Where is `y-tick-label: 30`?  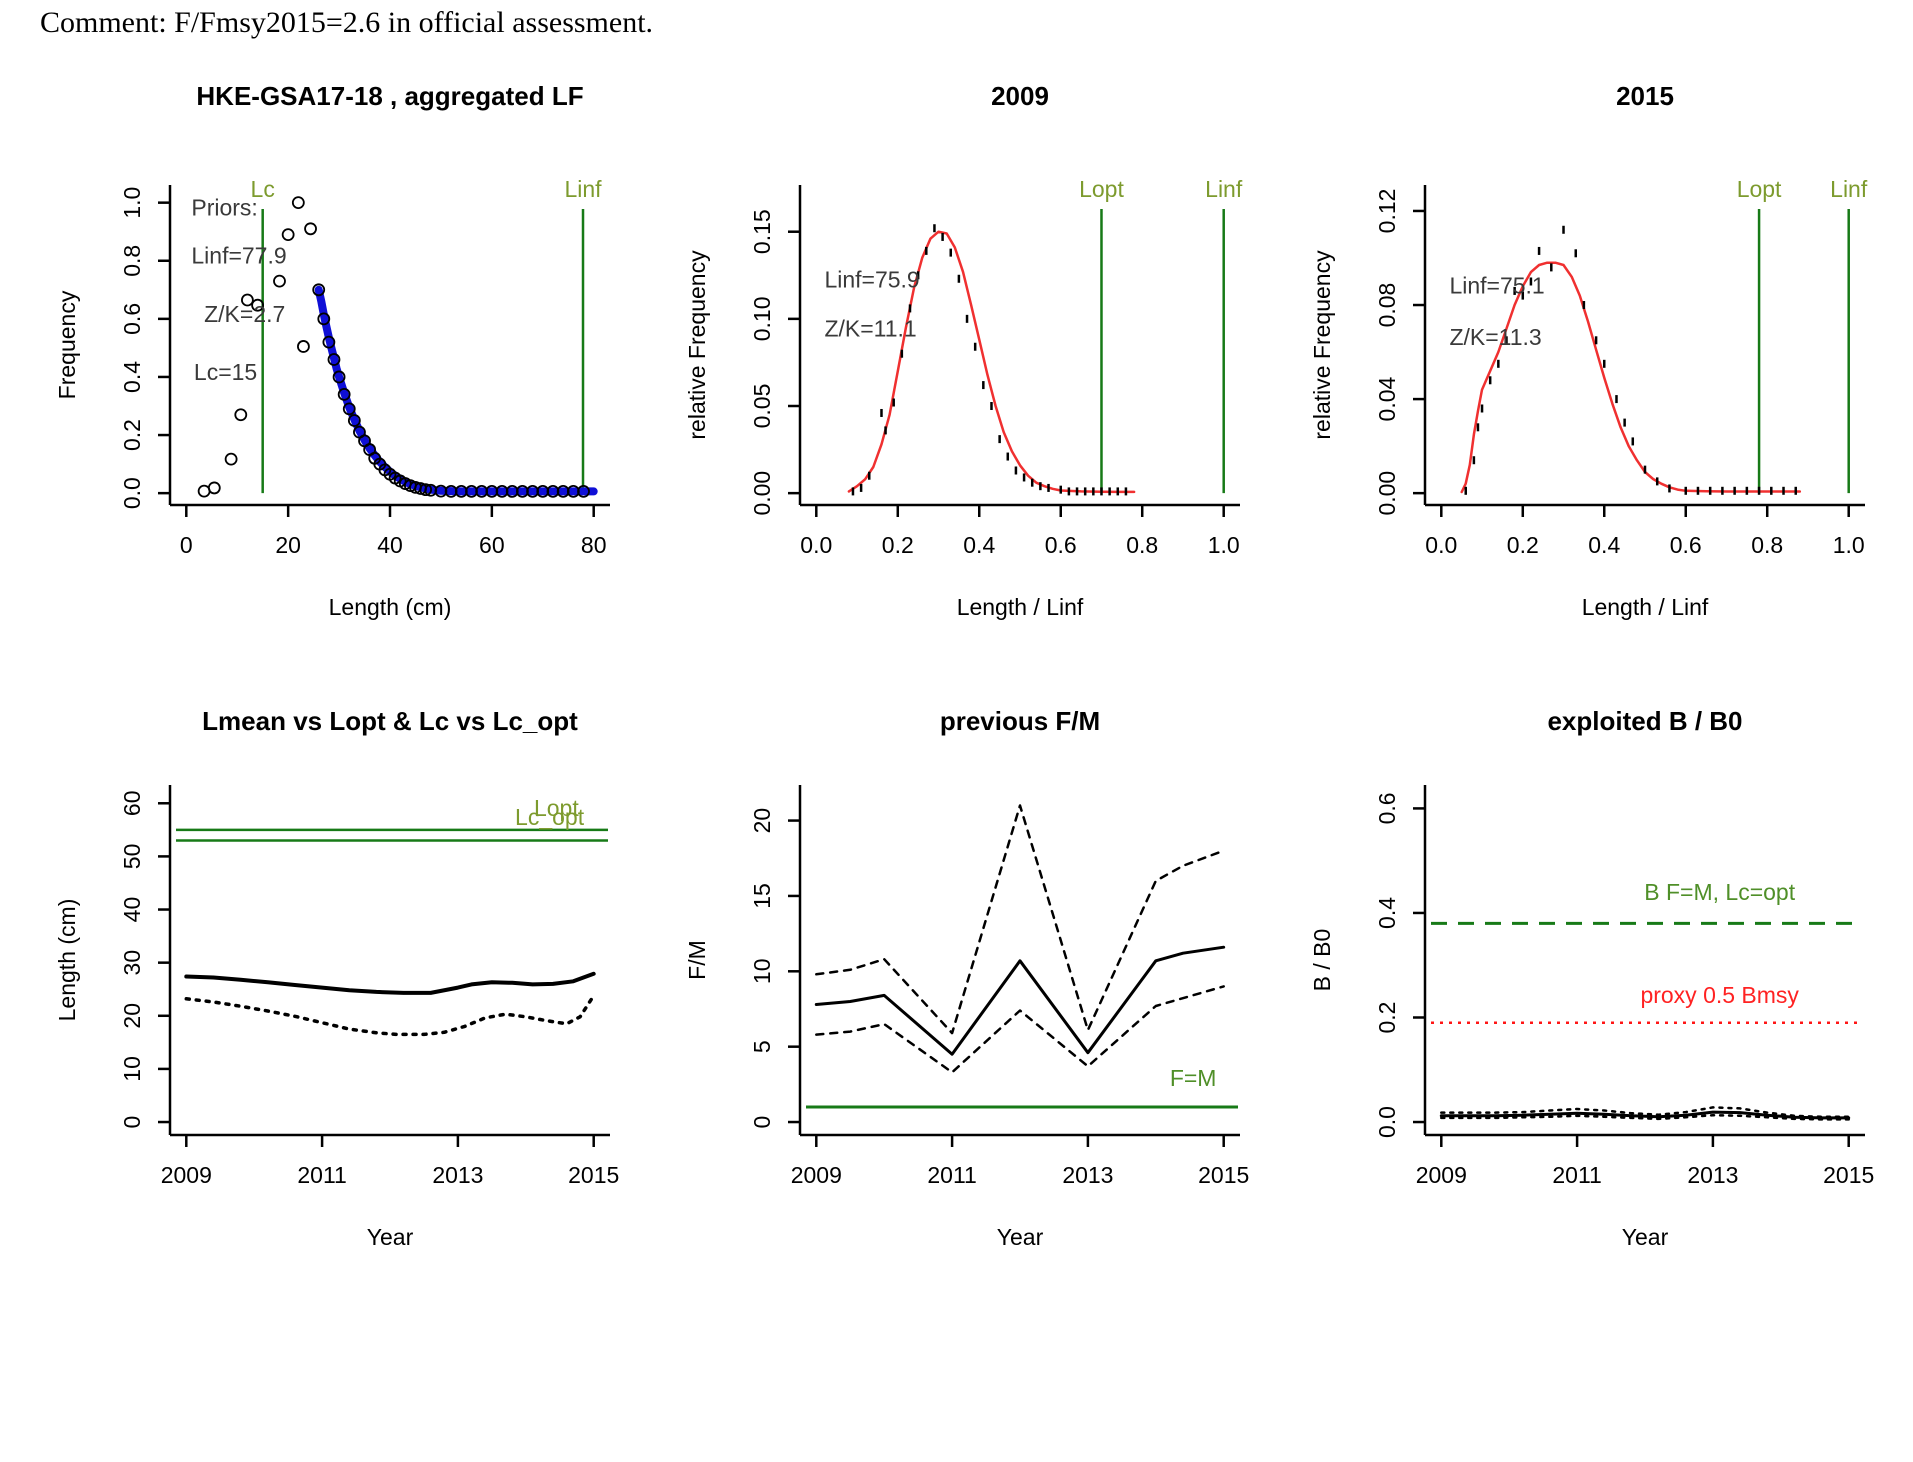 y-tick-label: 30 is located at coordinates (132, 963).